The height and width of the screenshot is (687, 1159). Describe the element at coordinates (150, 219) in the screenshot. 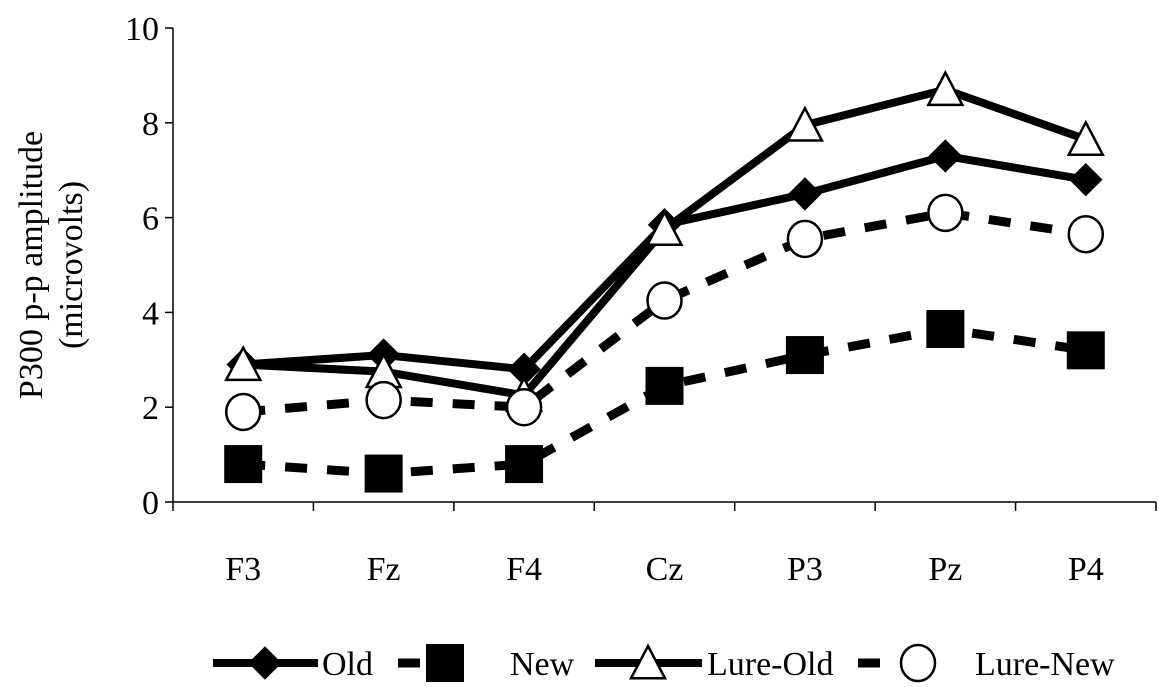

I see `y-tick-label: 6` at that location.